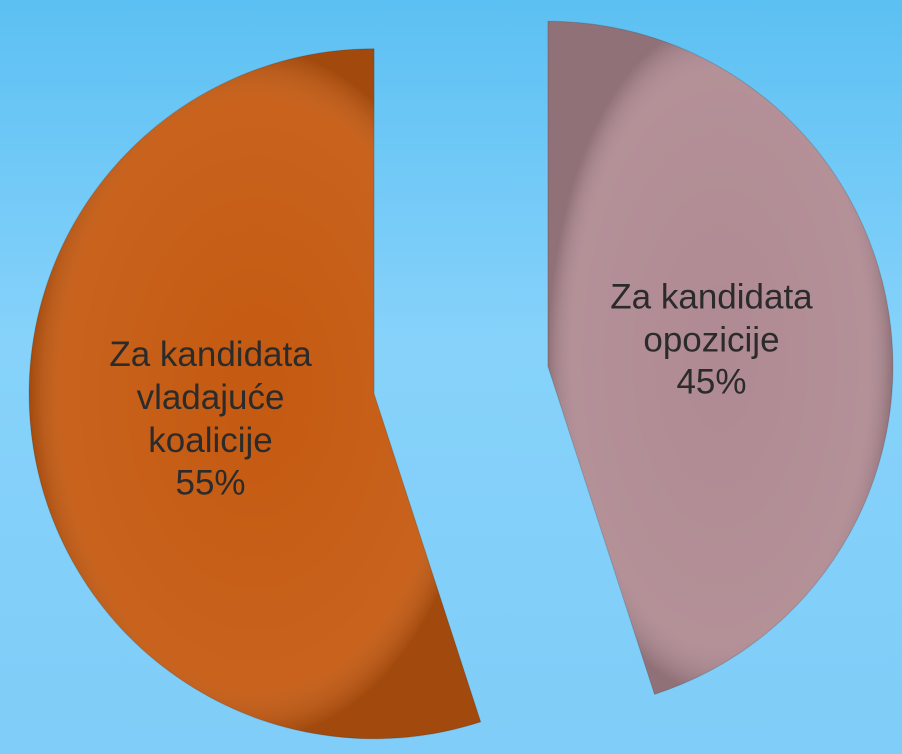  I want to click on slice-value-label: 55%, so click(210, 483).